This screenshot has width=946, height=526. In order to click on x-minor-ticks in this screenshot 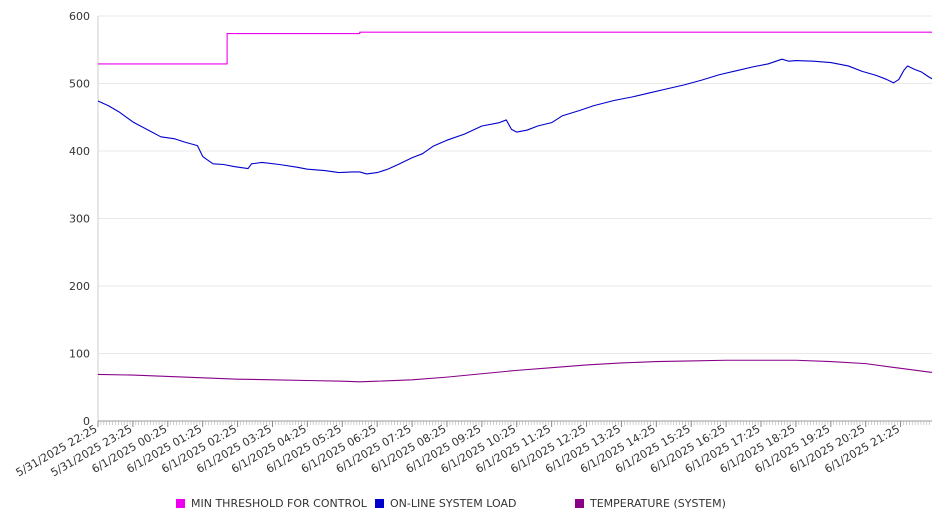, I will do `click(513, 423)`.